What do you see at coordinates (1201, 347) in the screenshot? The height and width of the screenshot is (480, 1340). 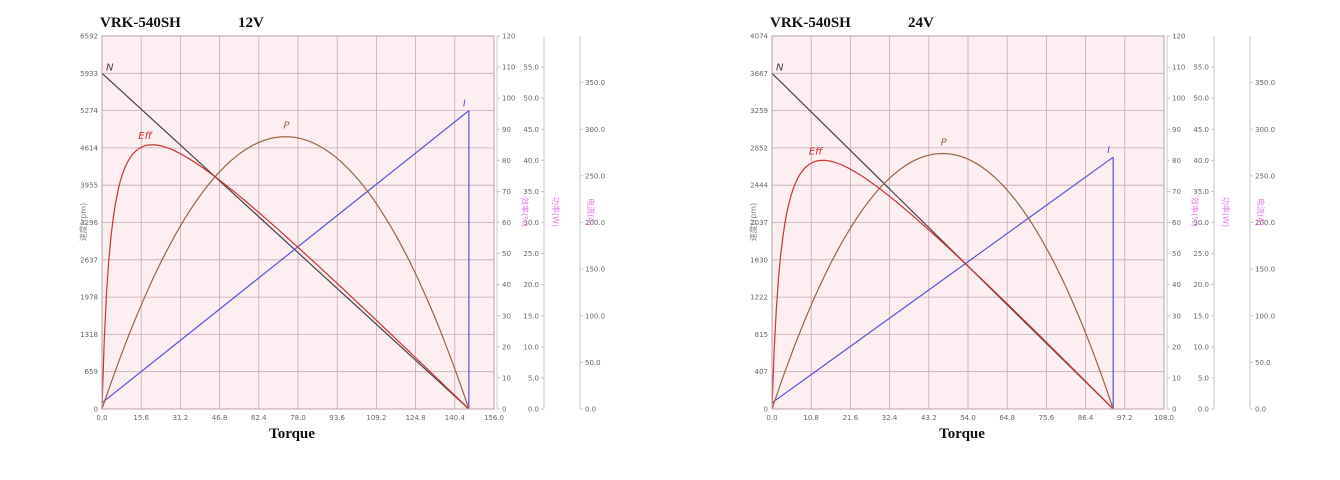 I see `chart-1-eff-tick-label: 10.0` at bounding box center [1201, 347].